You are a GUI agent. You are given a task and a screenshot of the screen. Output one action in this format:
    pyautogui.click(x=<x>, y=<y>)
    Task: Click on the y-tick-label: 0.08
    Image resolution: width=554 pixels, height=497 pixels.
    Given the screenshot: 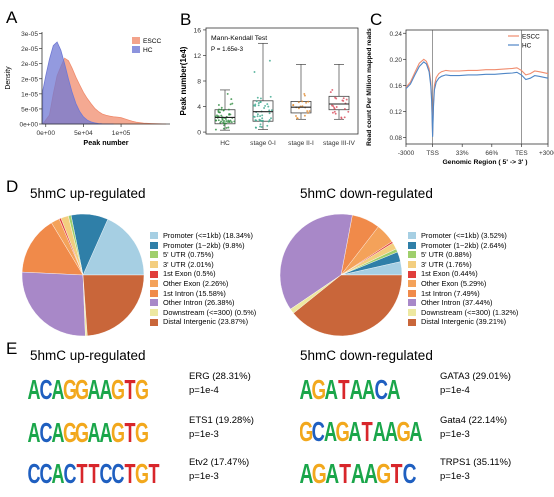 What is the action you would take?
    pyautogui.click(x=396, y=138)
    